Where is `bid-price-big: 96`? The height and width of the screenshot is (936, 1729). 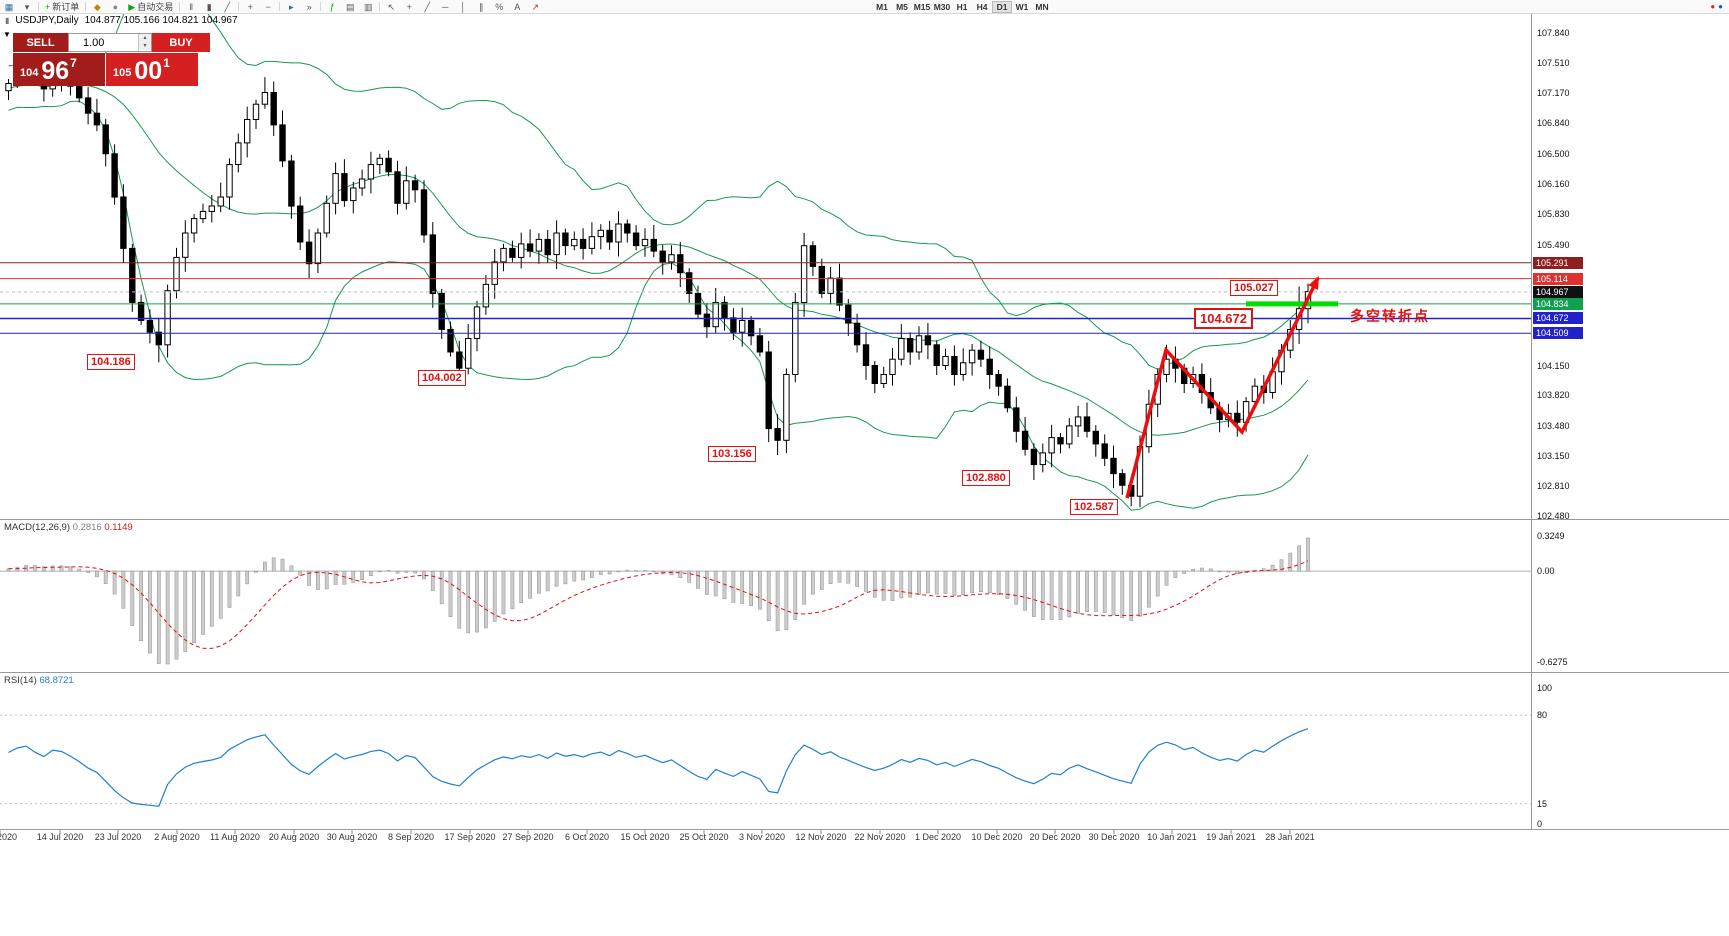
bid-price-big: 96 is located at coordinates (55, 71).